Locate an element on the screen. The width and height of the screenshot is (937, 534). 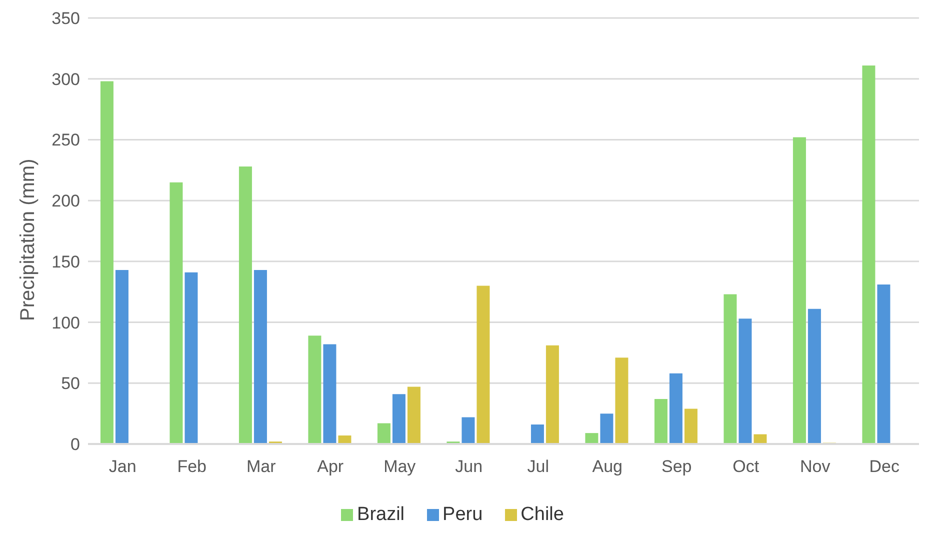
x-tick-label: Aug is located at coordinates (607, 466).